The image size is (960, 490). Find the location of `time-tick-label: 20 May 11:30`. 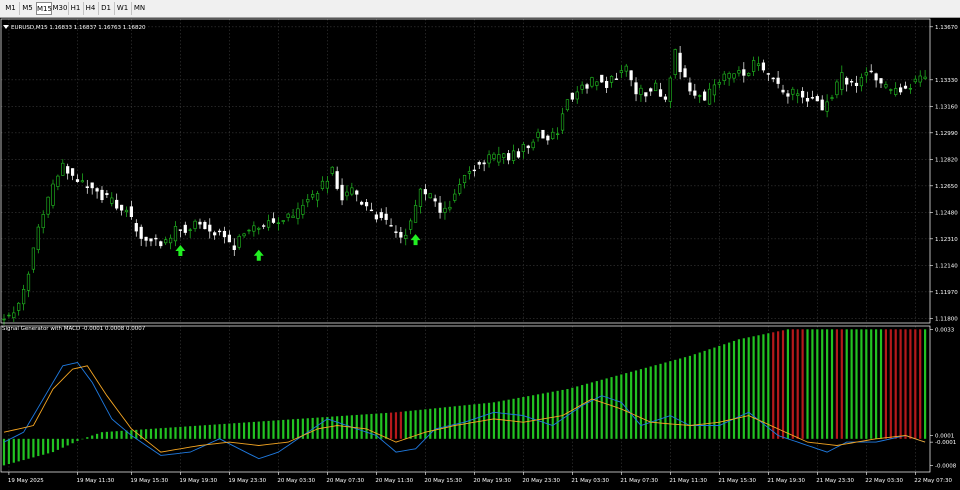

time-tick-label: 20 May 11:30 is located at coordinates (394, 481).